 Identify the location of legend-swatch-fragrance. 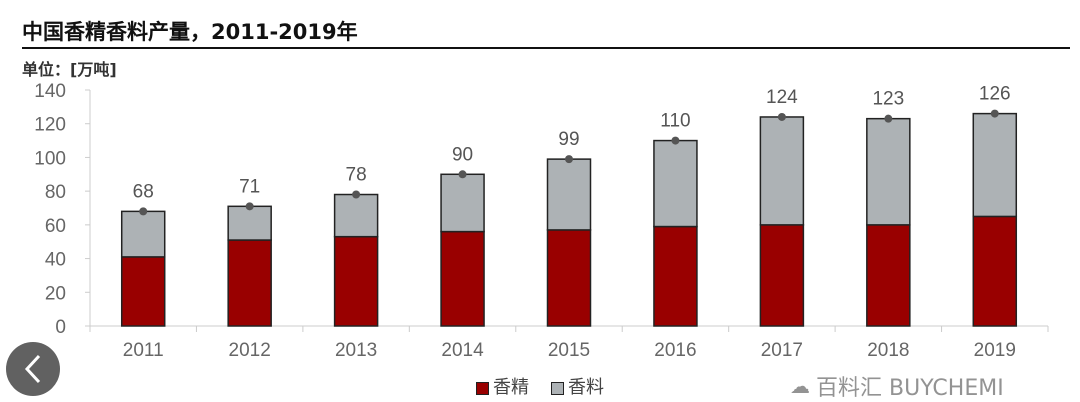
(557, 388).